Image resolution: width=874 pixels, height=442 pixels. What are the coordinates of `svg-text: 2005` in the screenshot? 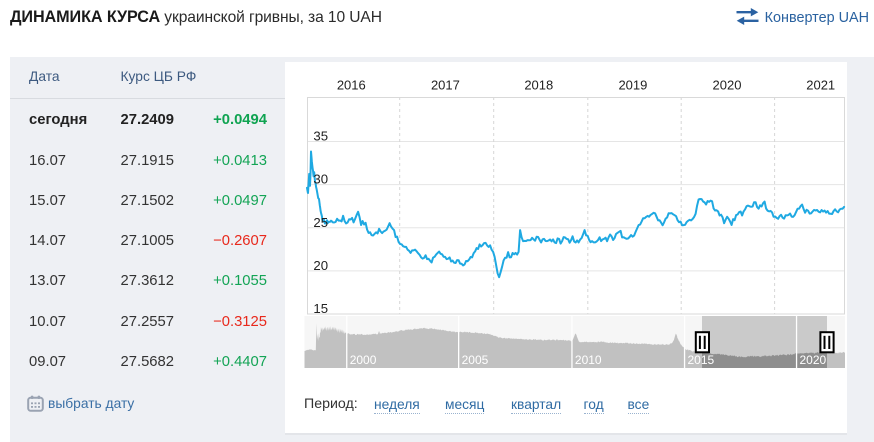 It's located at (475, 360).